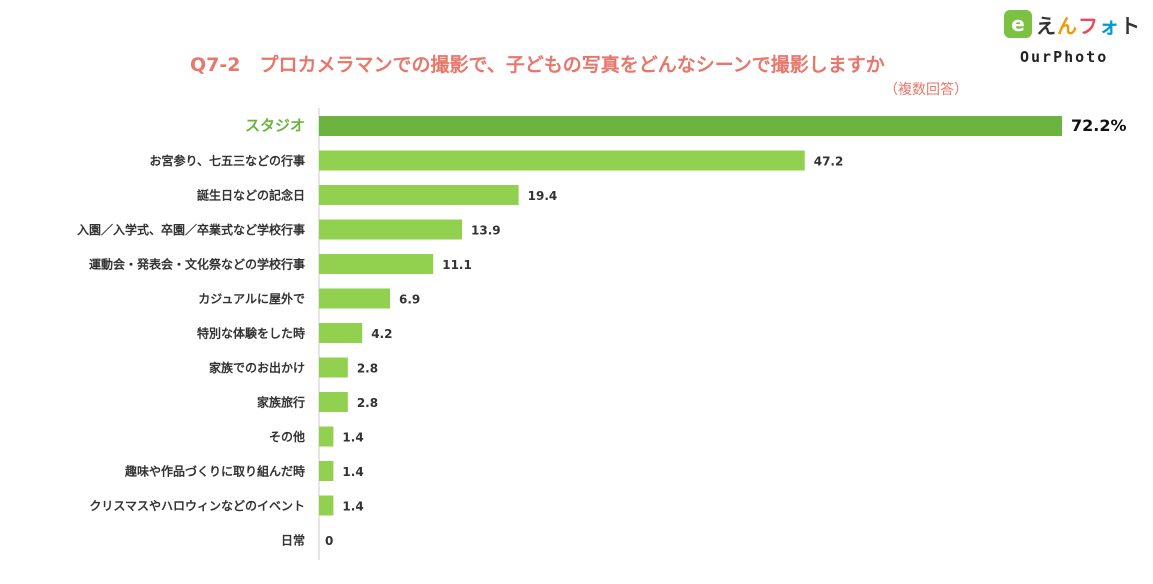 The width and height of the screenshot is (1153, 584). What do you see at coordinates (214, 471) in the screenshot?
I see `category-label: 趣味や作品づくりに取り組んだ時` at bounding box center [214, 471].